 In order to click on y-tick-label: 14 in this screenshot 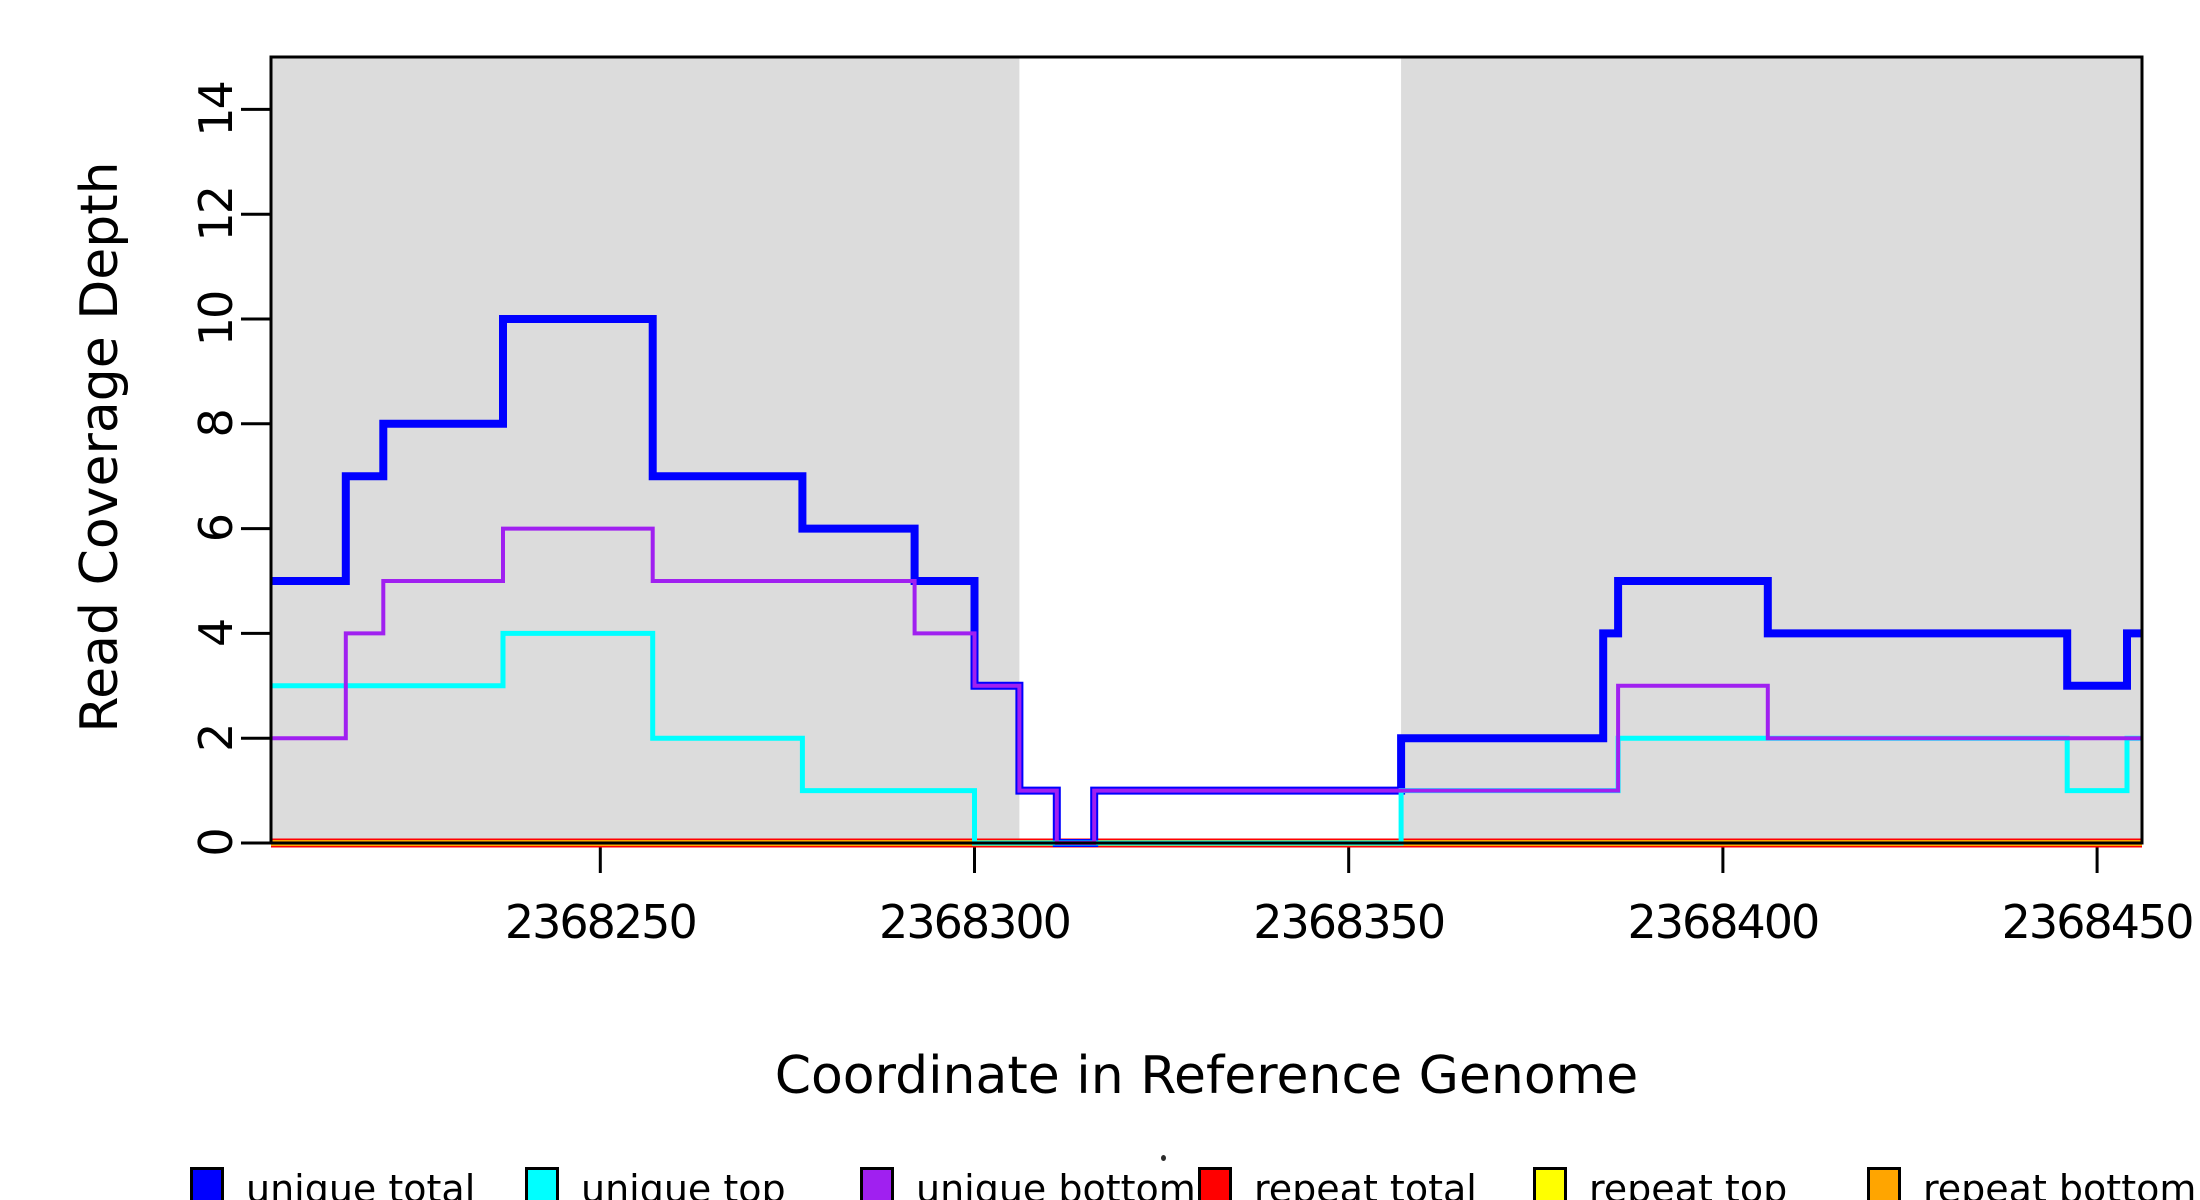, I will do `click(216, 109)`.